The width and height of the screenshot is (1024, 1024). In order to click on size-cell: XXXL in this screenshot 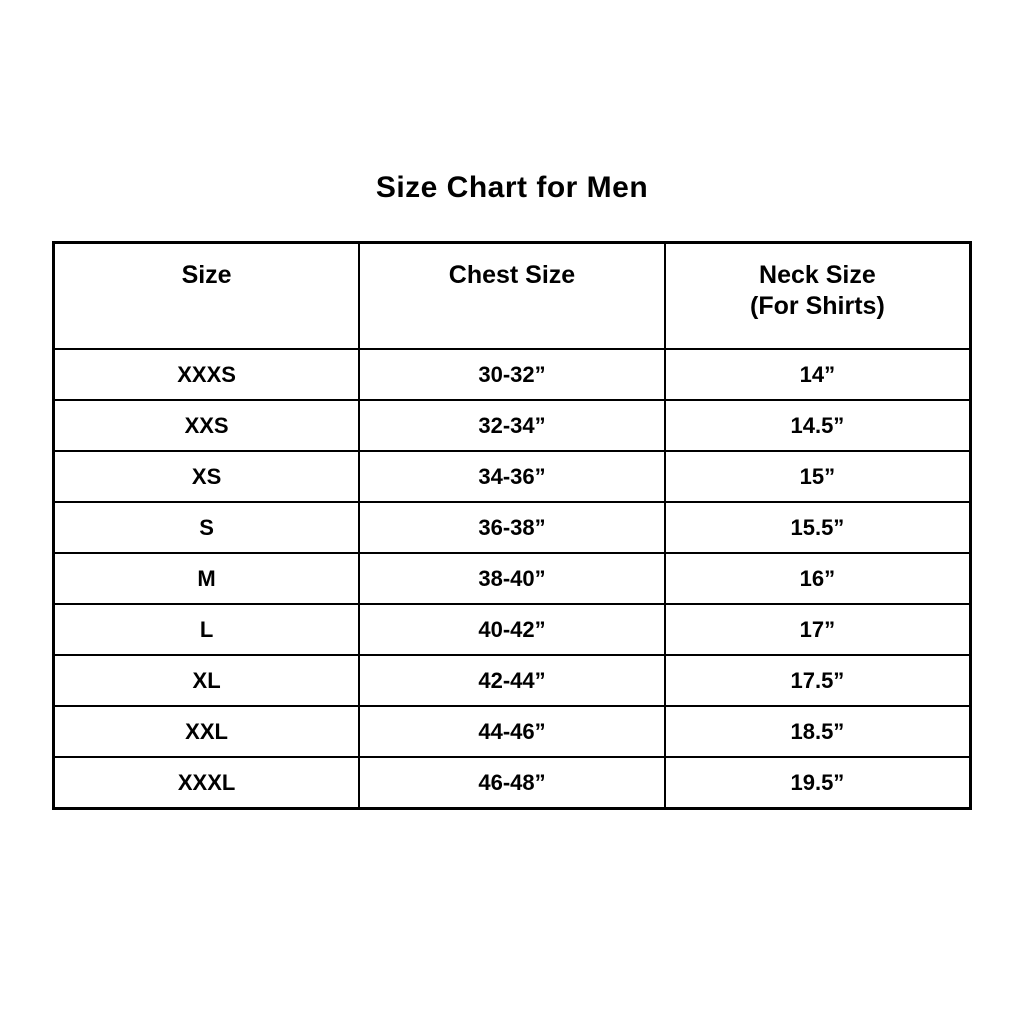, I will do `click(206, 783)`.